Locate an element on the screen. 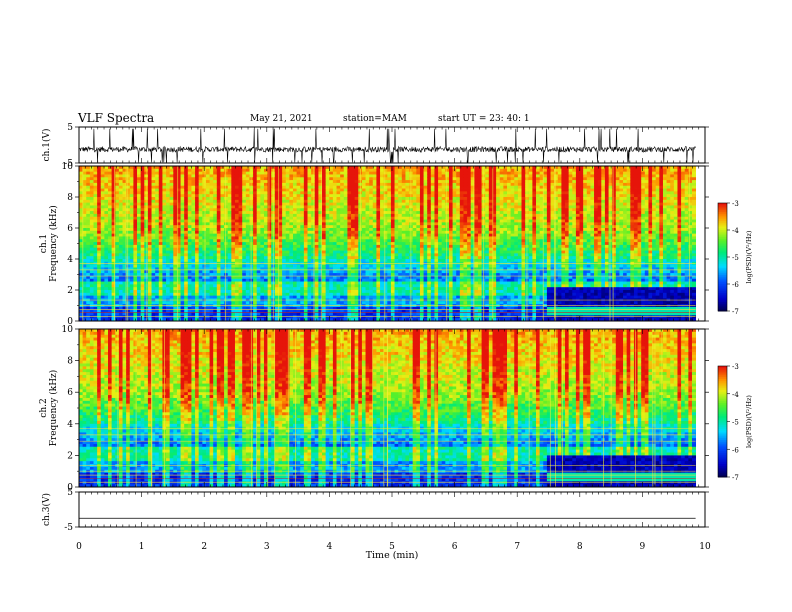 This screenshot has height=612, width=792. ch2-colorbar: -3 -4 -5 -6 -7 log(PSD)(V²/Hz) is located at coordinates (735, 422).